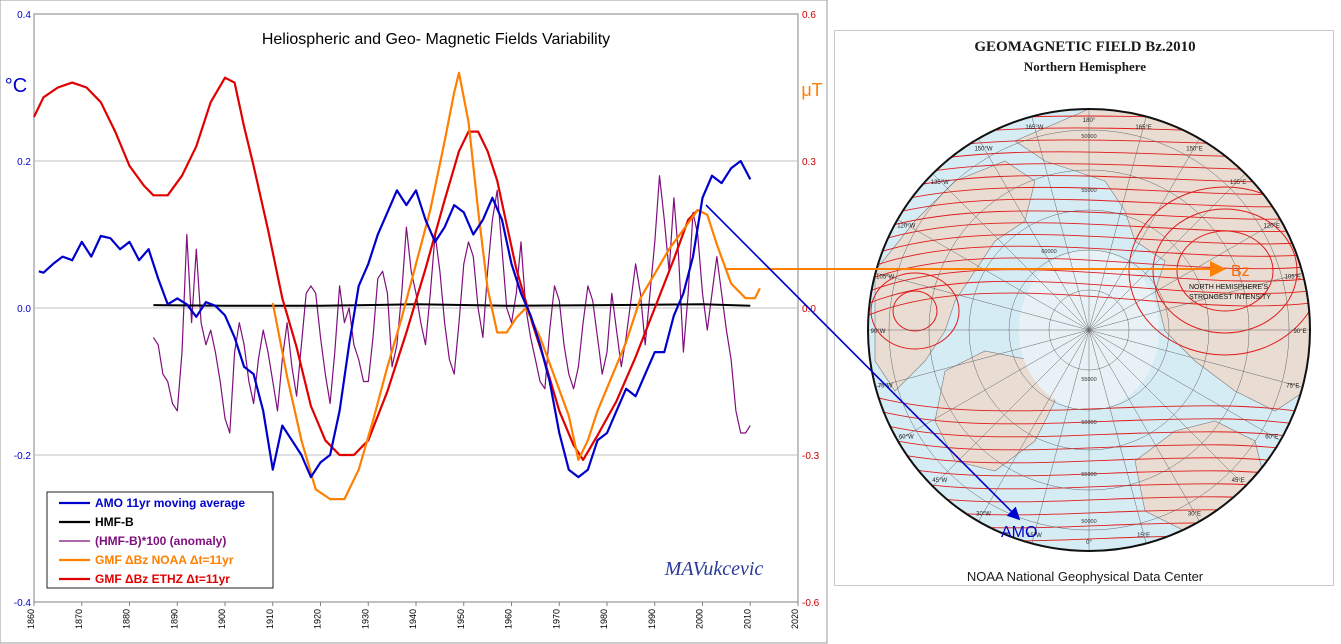 The width and height of the screenshot is (1341, 644). Describe the element at coordinates (811, 603) in the screenshot. I see `right-tick-label: -0.6` at that location.